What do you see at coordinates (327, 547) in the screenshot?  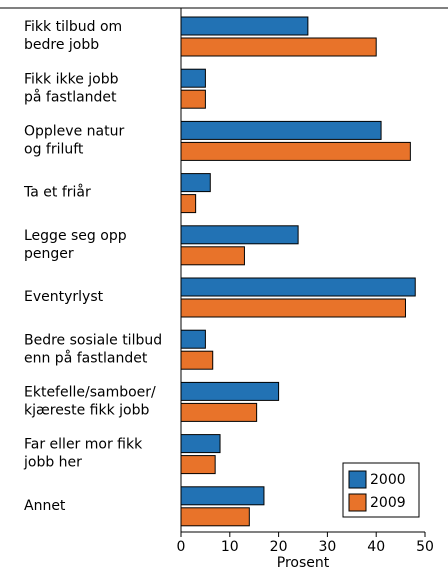 I see `x-tick-label: 30` at bounding box center [327, 547].